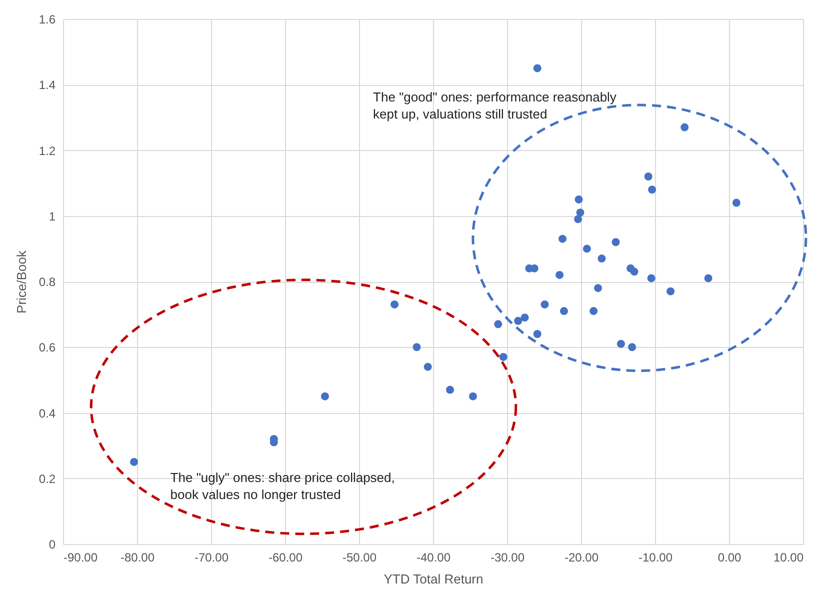 Image resolution: width=821 pixels, height=594 pixels. Describe the element at coordinates (137, 557) in the screenshot. I see `x-tick-label: -80.00` at that location.